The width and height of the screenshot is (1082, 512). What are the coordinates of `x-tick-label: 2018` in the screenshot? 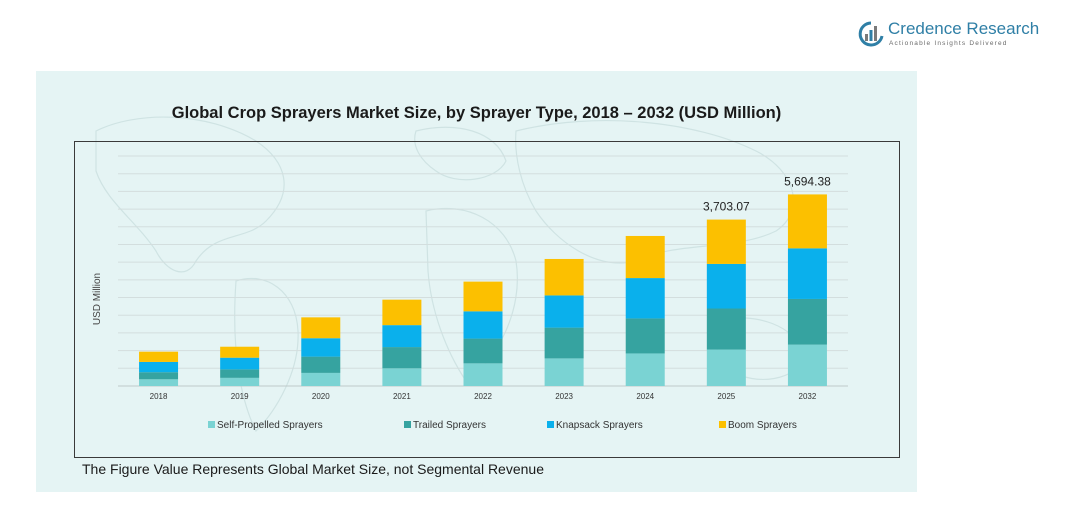 It's located at (159, 396).